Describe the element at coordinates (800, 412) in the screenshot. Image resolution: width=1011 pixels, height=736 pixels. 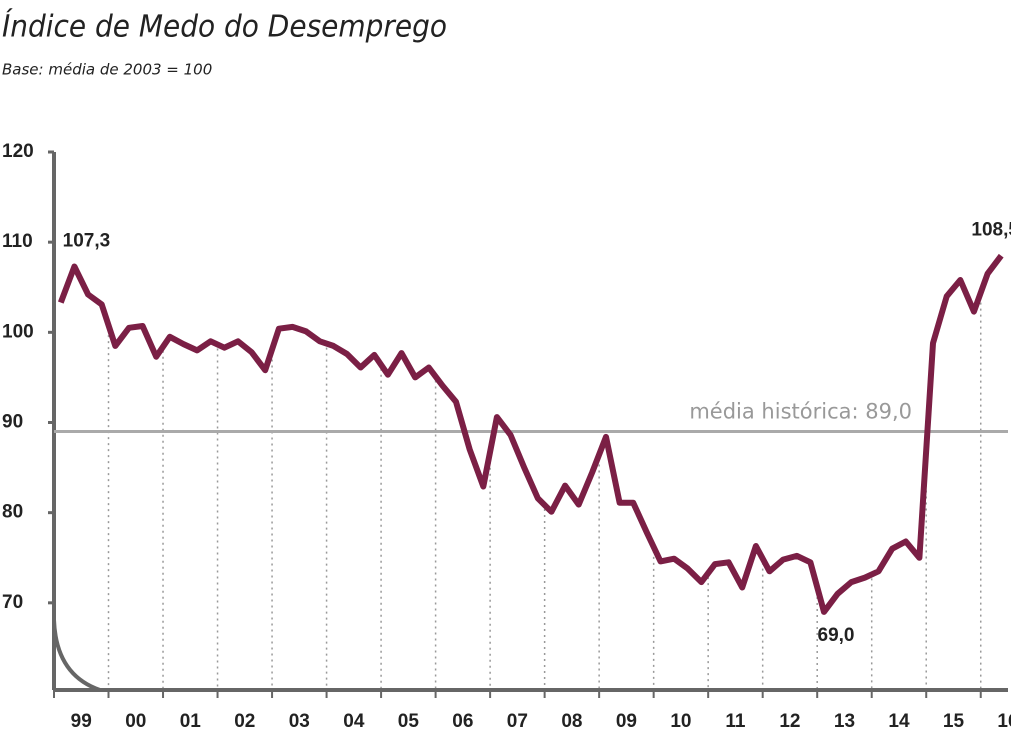
I see `reference-label: média histórica: 89,0` at that location.